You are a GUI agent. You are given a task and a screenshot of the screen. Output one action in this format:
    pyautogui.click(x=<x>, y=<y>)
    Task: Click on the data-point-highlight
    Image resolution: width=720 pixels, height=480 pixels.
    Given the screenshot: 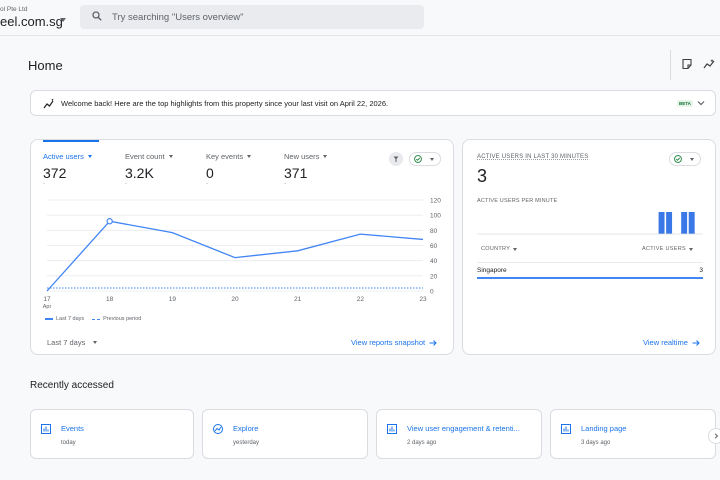 What is the action you would take?
    pyautogui.click(x=109, y=221)
    